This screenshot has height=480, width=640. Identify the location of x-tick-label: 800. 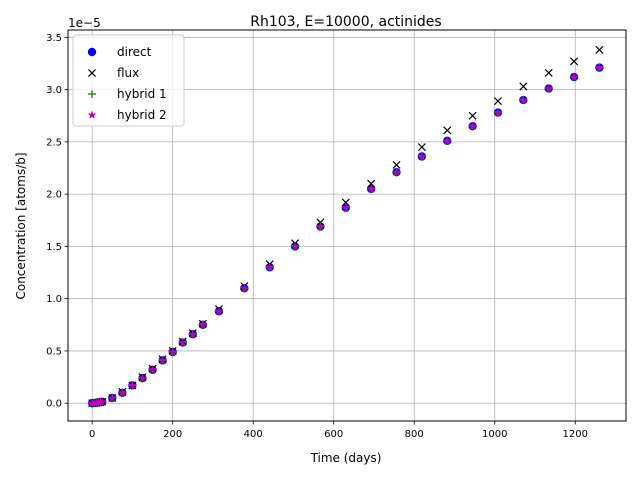
(414, 434).